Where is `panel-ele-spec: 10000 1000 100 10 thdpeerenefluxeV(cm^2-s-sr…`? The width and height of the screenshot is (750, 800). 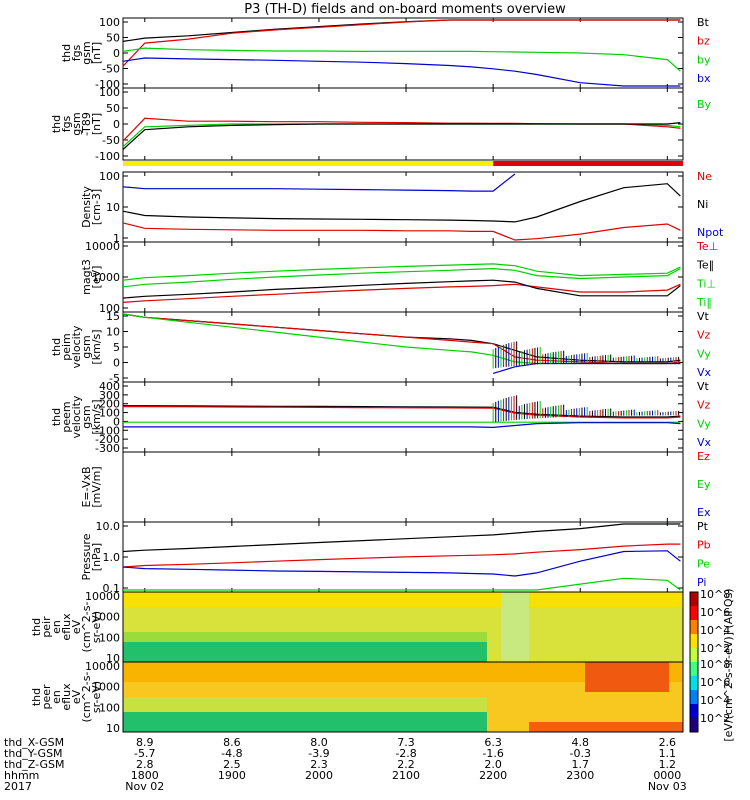
panel-ele-spec: 10000 1000 100 10 thdpeerenefluxeV(cm^2-s-sr… is located at coordinates (357, 697).